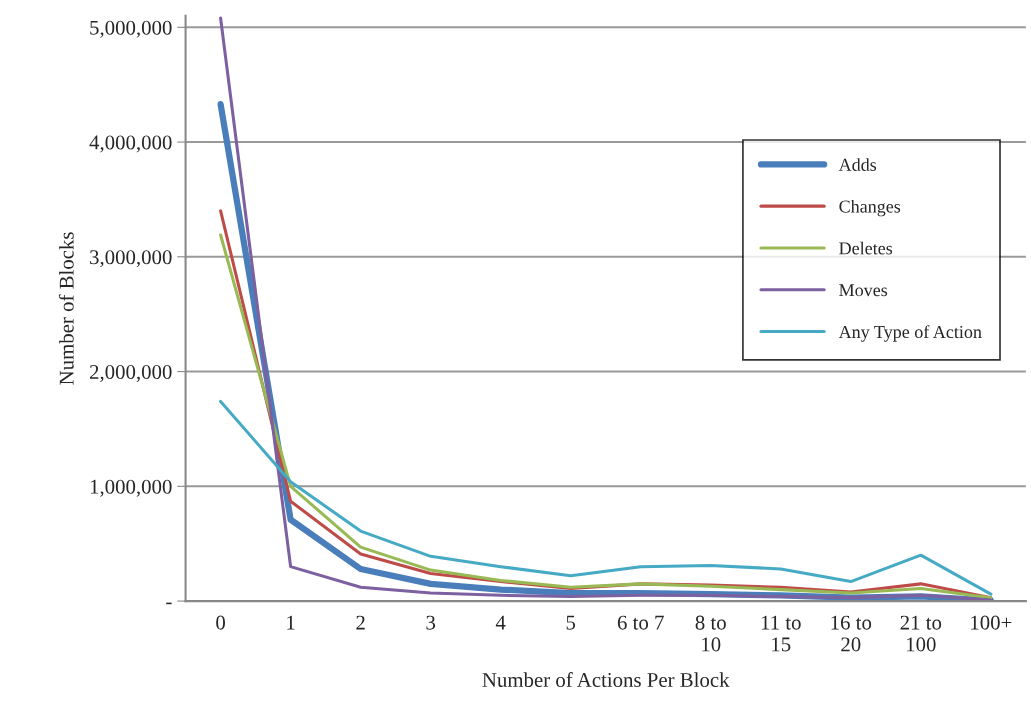  I want to click on legend-label: Changes, so click(870, 208).